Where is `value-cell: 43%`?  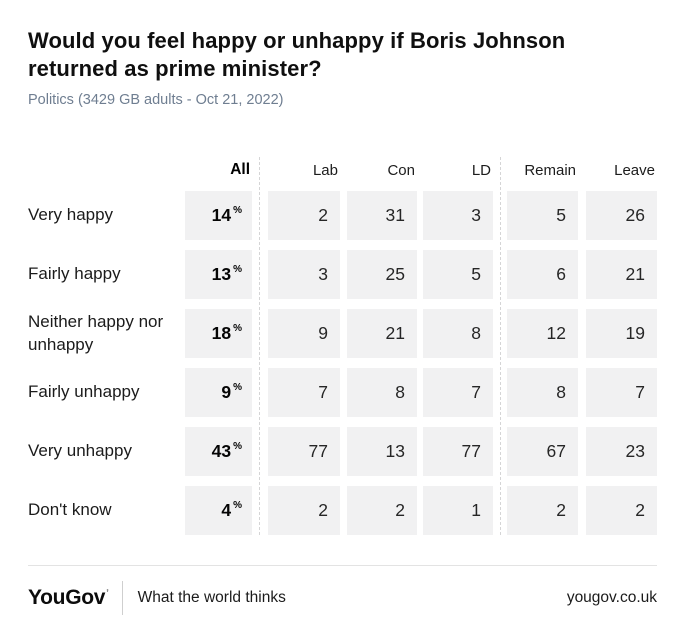 value-cell: 43% is located at coordinates (218, 451).